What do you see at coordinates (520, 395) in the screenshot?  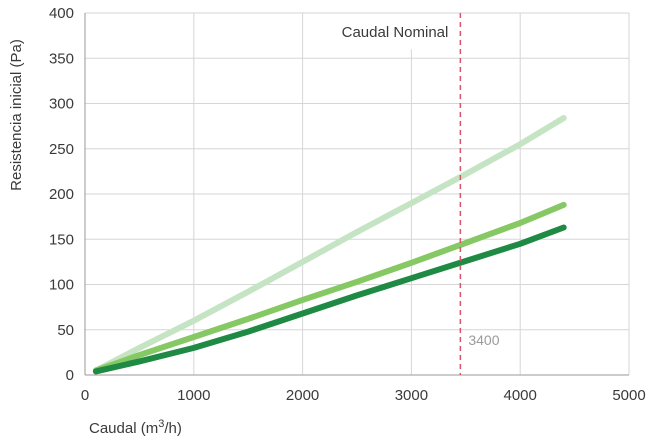 I see `x-tick-label: 4000` at bounding box center [520, 395].